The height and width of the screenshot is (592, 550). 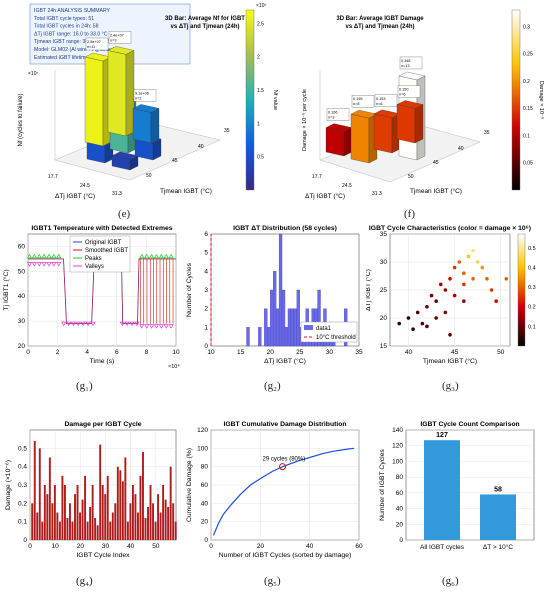 What do you see at coordinates (410, 104) in the screenshot?
I see `bar-f-4-top` at bounding box center [410, 104].